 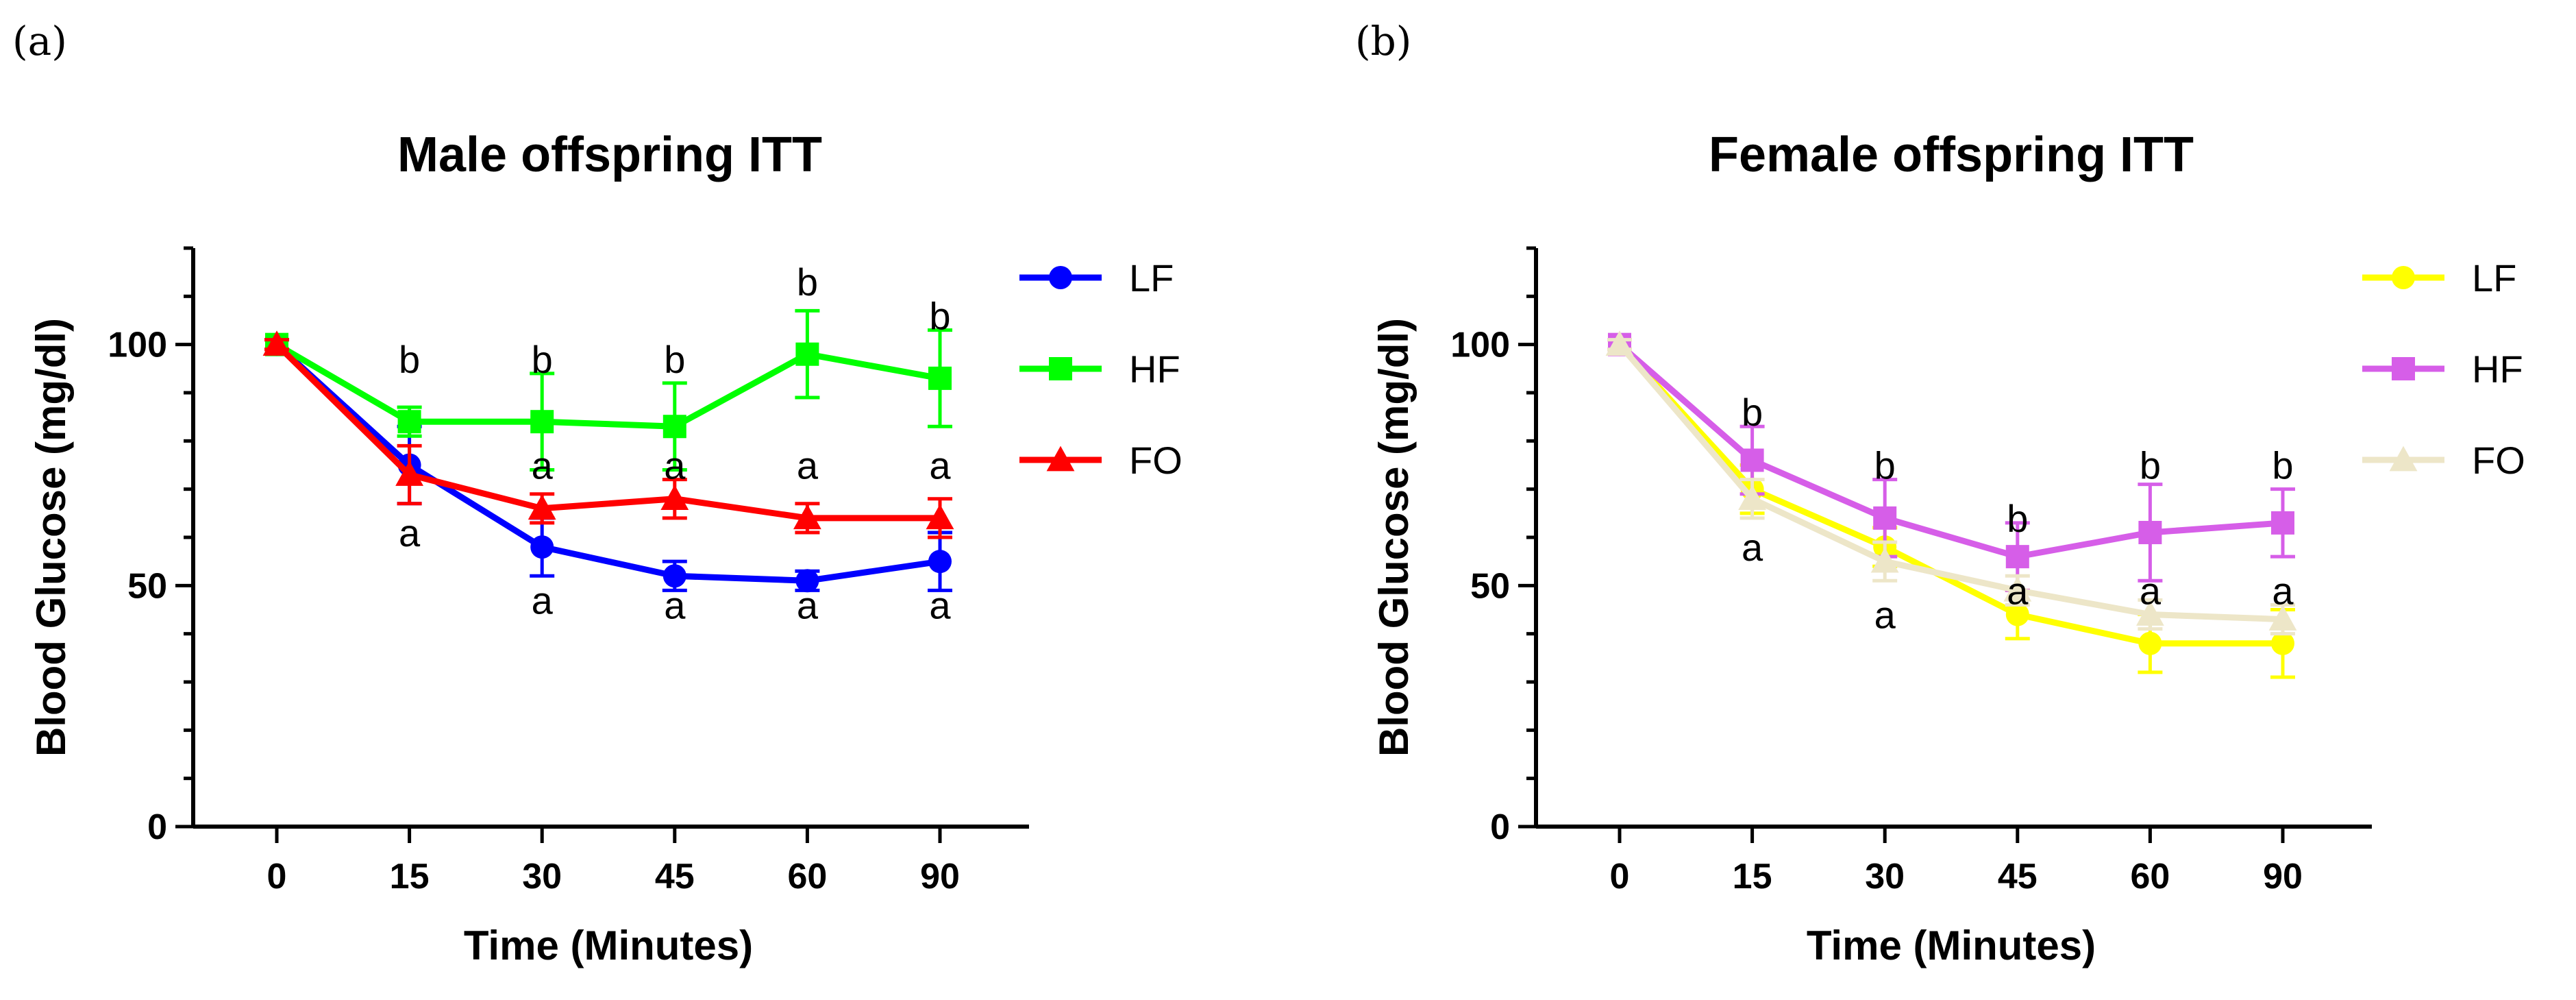 I want to click on series-hf, so click(x=1951, y=462).